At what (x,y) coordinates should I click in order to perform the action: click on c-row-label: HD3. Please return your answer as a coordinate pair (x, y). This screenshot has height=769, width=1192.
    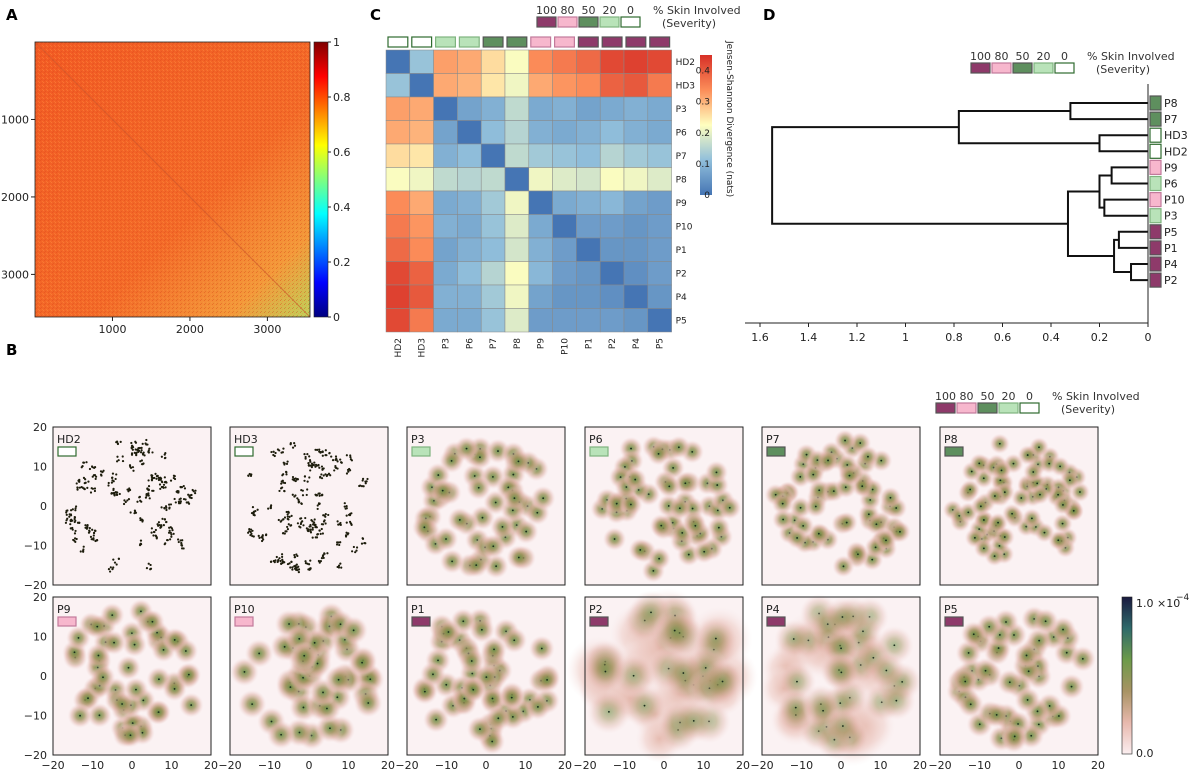
    Looking at the image, I should click on (685, 86).